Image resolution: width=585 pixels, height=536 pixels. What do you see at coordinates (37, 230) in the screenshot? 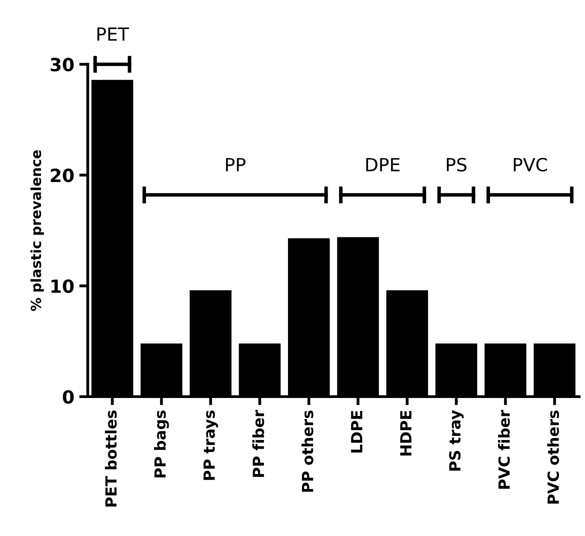
I see `y-axis-title: % plastic prevalence` at bounding box center [37, 230].